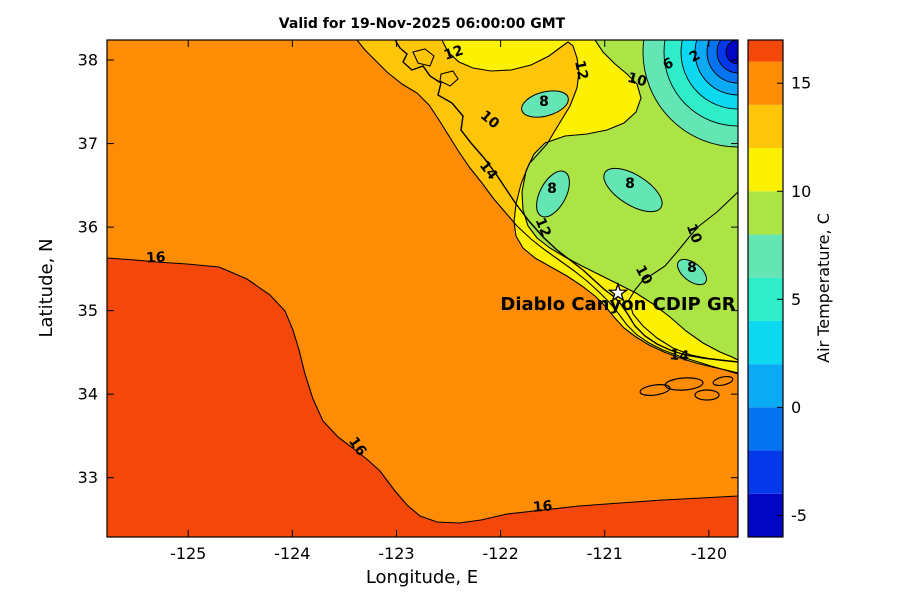 This screenshot has height=600, width=900. What do you see at coordinates (799, 515) in the screenshot?
I see `colorbar-tick-label: -5` at bounding box center [799, 515].